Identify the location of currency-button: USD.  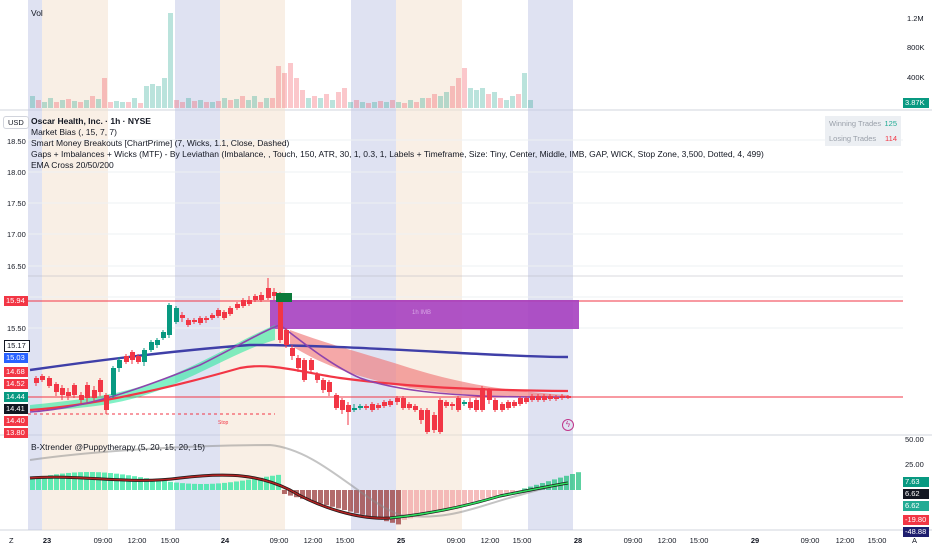
(16, 122).